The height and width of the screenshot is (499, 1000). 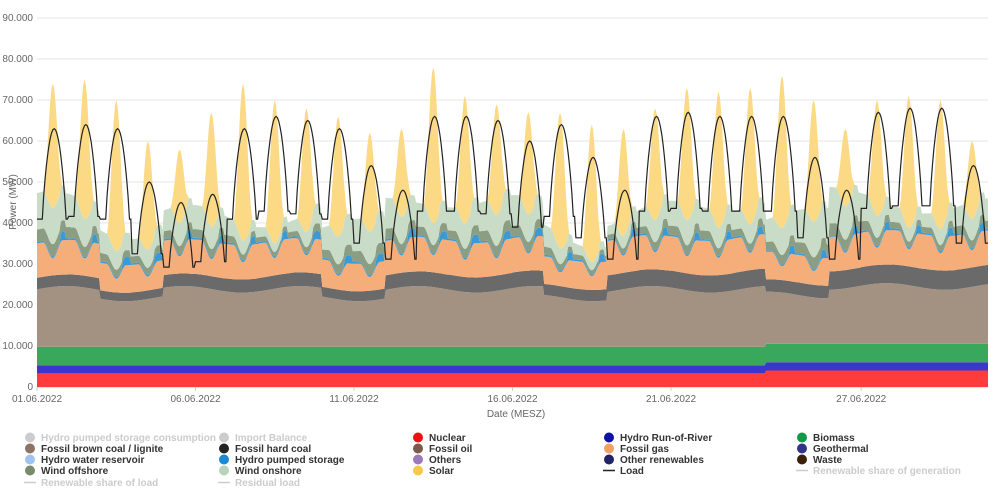 I want to click on y-tick-label: 20.000, so click(x=17, y=305).